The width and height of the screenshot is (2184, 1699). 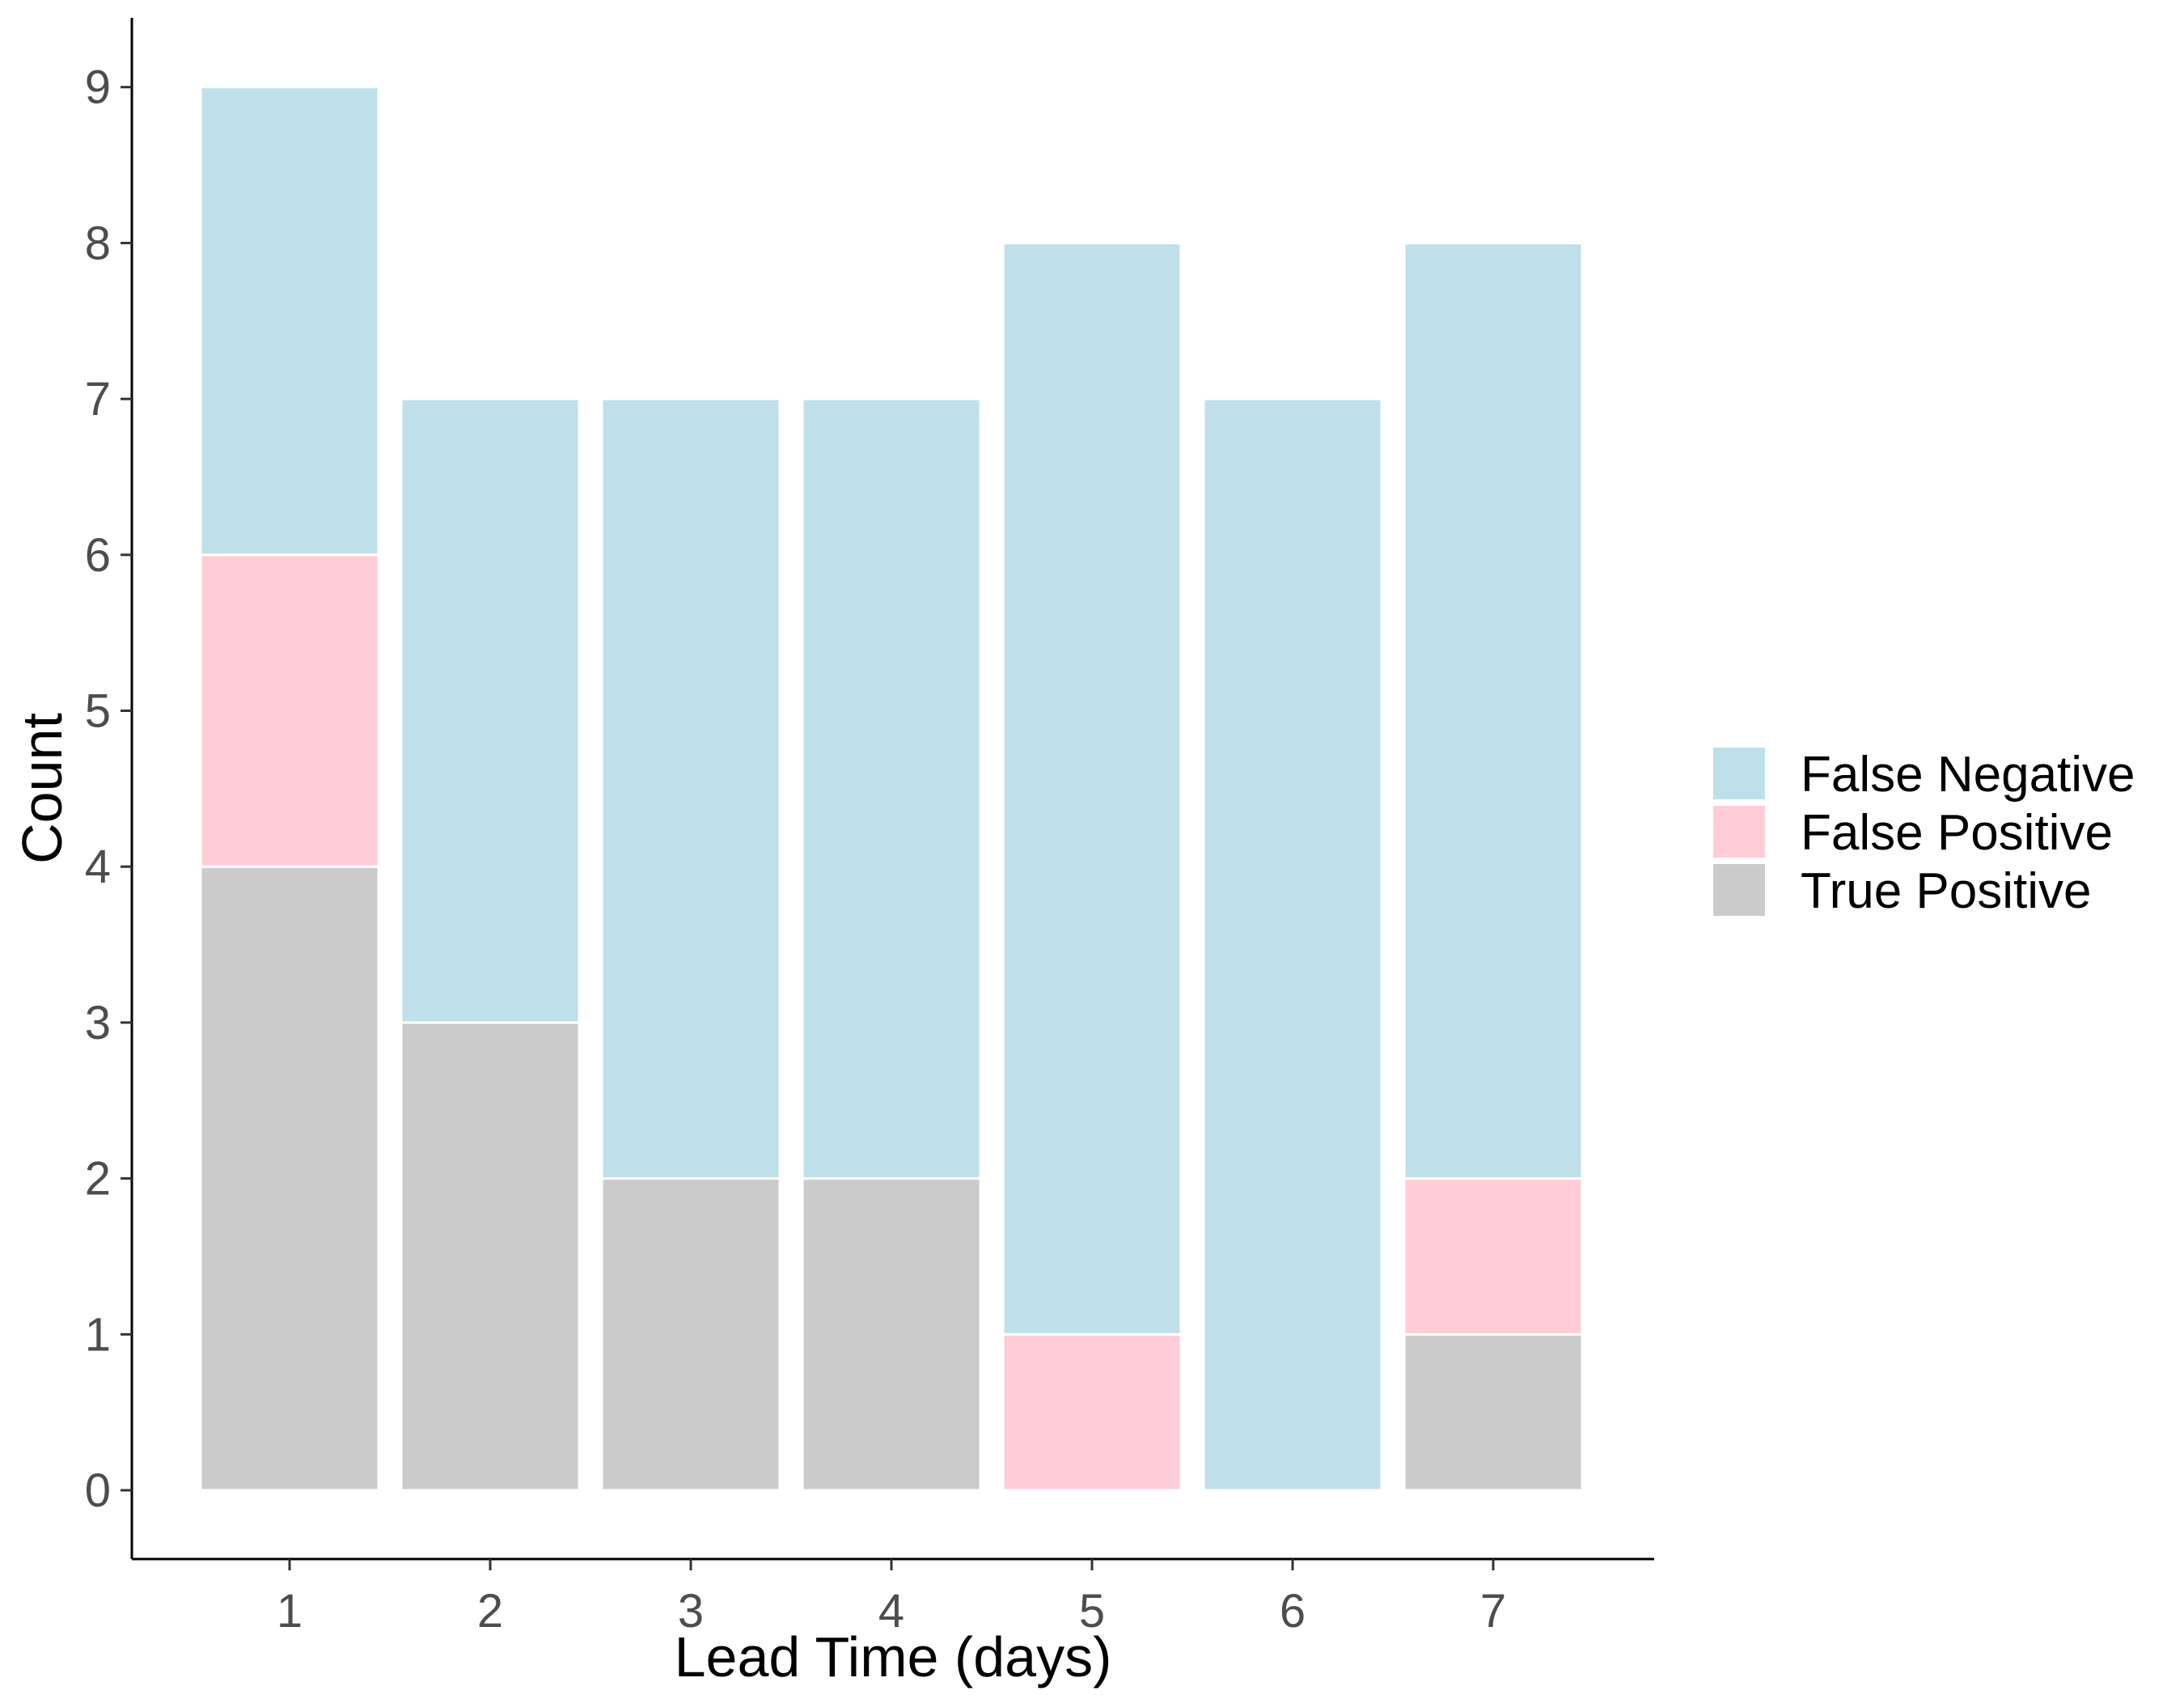 What do you see at coordinates (98, 555) in the screenshot?
I see `y-tick-label: 6` at bounding box center [98, 555].